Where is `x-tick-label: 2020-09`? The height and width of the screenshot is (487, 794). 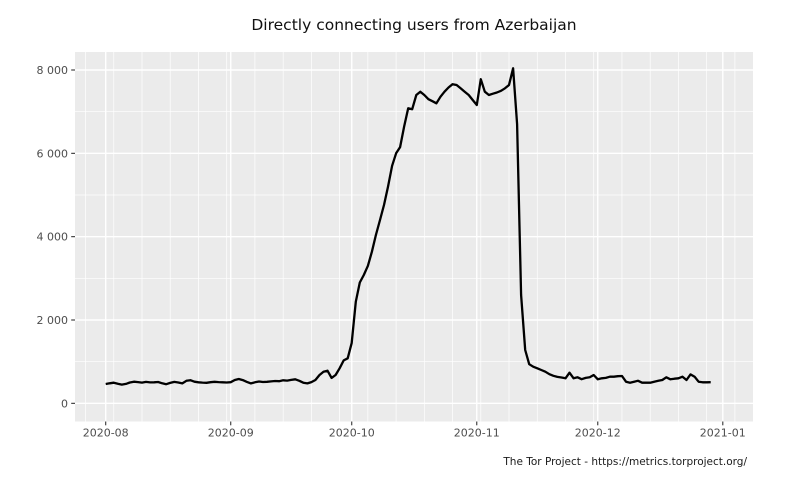
x-tick-label: 2020-09 is located at coordinates (231, 433).